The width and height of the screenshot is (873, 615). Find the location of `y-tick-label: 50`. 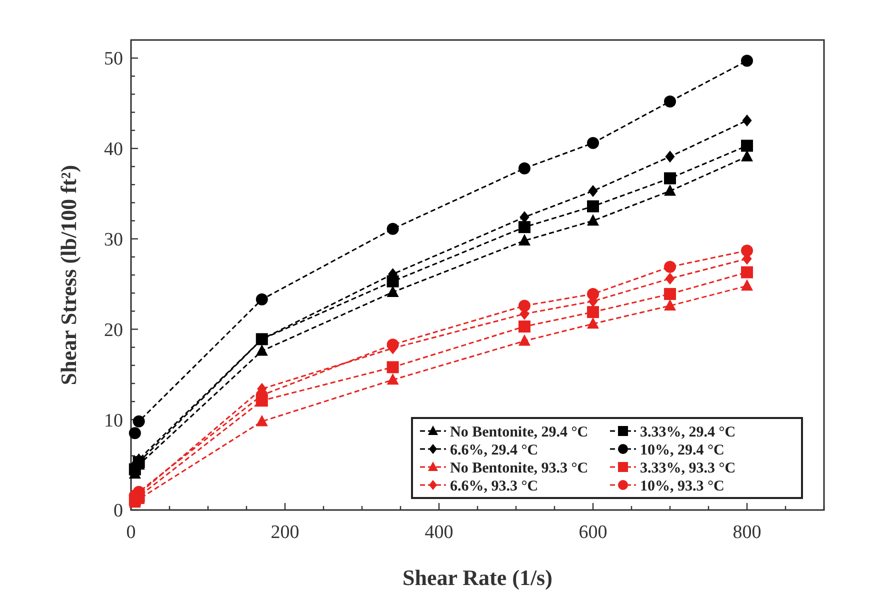

y-tick-label: 50 is located at coordinates (113, 59).